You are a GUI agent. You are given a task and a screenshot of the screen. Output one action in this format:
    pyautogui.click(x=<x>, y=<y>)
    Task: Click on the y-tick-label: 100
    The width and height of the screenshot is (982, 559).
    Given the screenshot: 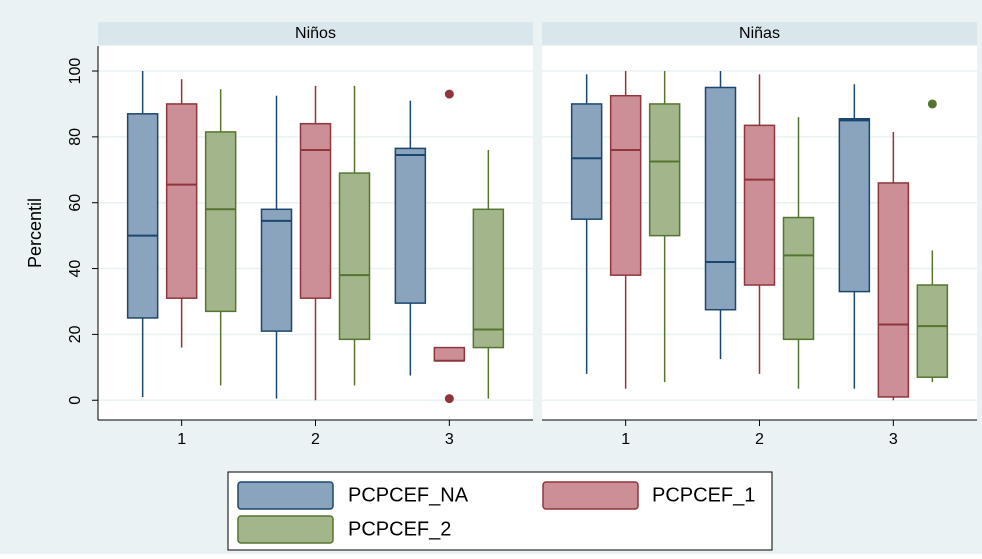 What is the action you would take?
    pyautogui.click(x=75, y=71)
    